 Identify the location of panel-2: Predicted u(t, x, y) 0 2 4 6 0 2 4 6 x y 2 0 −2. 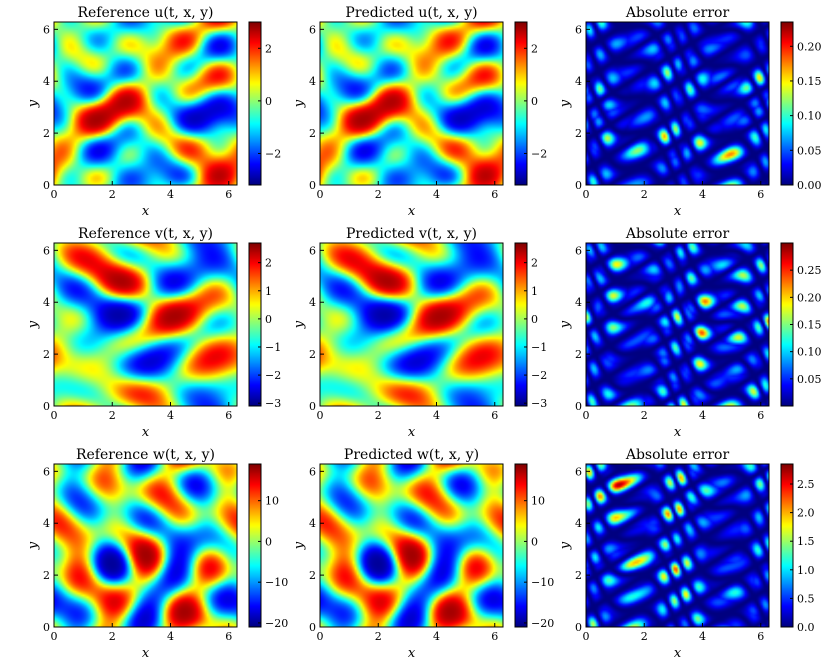
(419, 112).